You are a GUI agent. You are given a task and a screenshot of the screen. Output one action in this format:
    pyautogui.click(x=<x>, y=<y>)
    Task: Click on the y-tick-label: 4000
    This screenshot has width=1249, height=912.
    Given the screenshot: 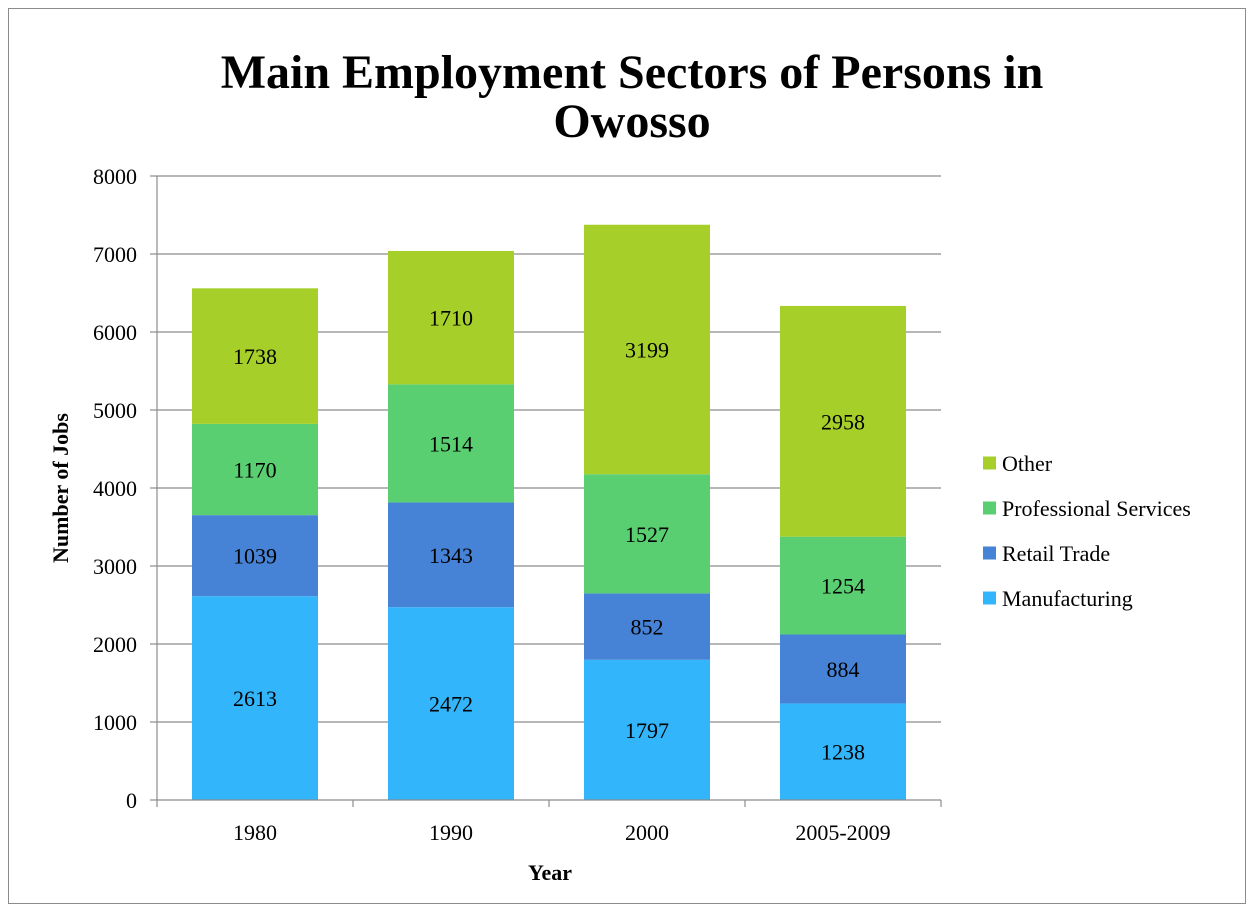 What is the action you would take?
    pyautogui.click(x=115, y=488)
    